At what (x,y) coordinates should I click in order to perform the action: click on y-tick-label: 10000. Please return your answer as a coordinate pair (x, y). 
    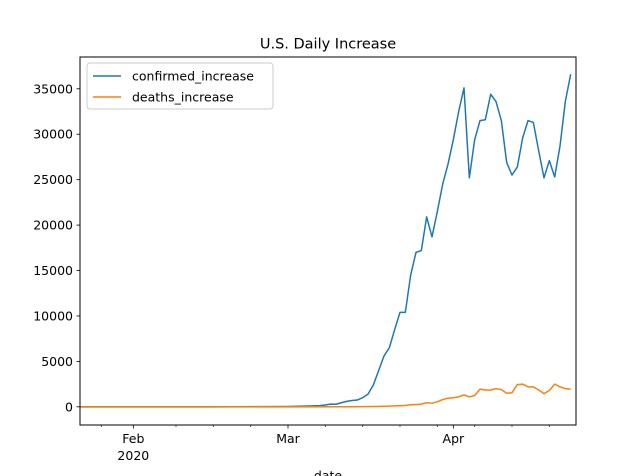
    Looking at the image, I should click on (53, 315).